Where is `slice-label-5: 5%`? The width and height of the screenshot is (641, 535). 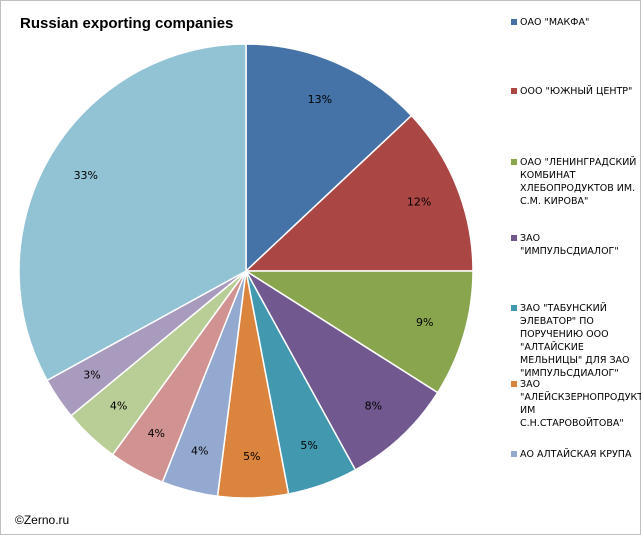 slice-label-5: 5% is located at coordinates (308, 445).